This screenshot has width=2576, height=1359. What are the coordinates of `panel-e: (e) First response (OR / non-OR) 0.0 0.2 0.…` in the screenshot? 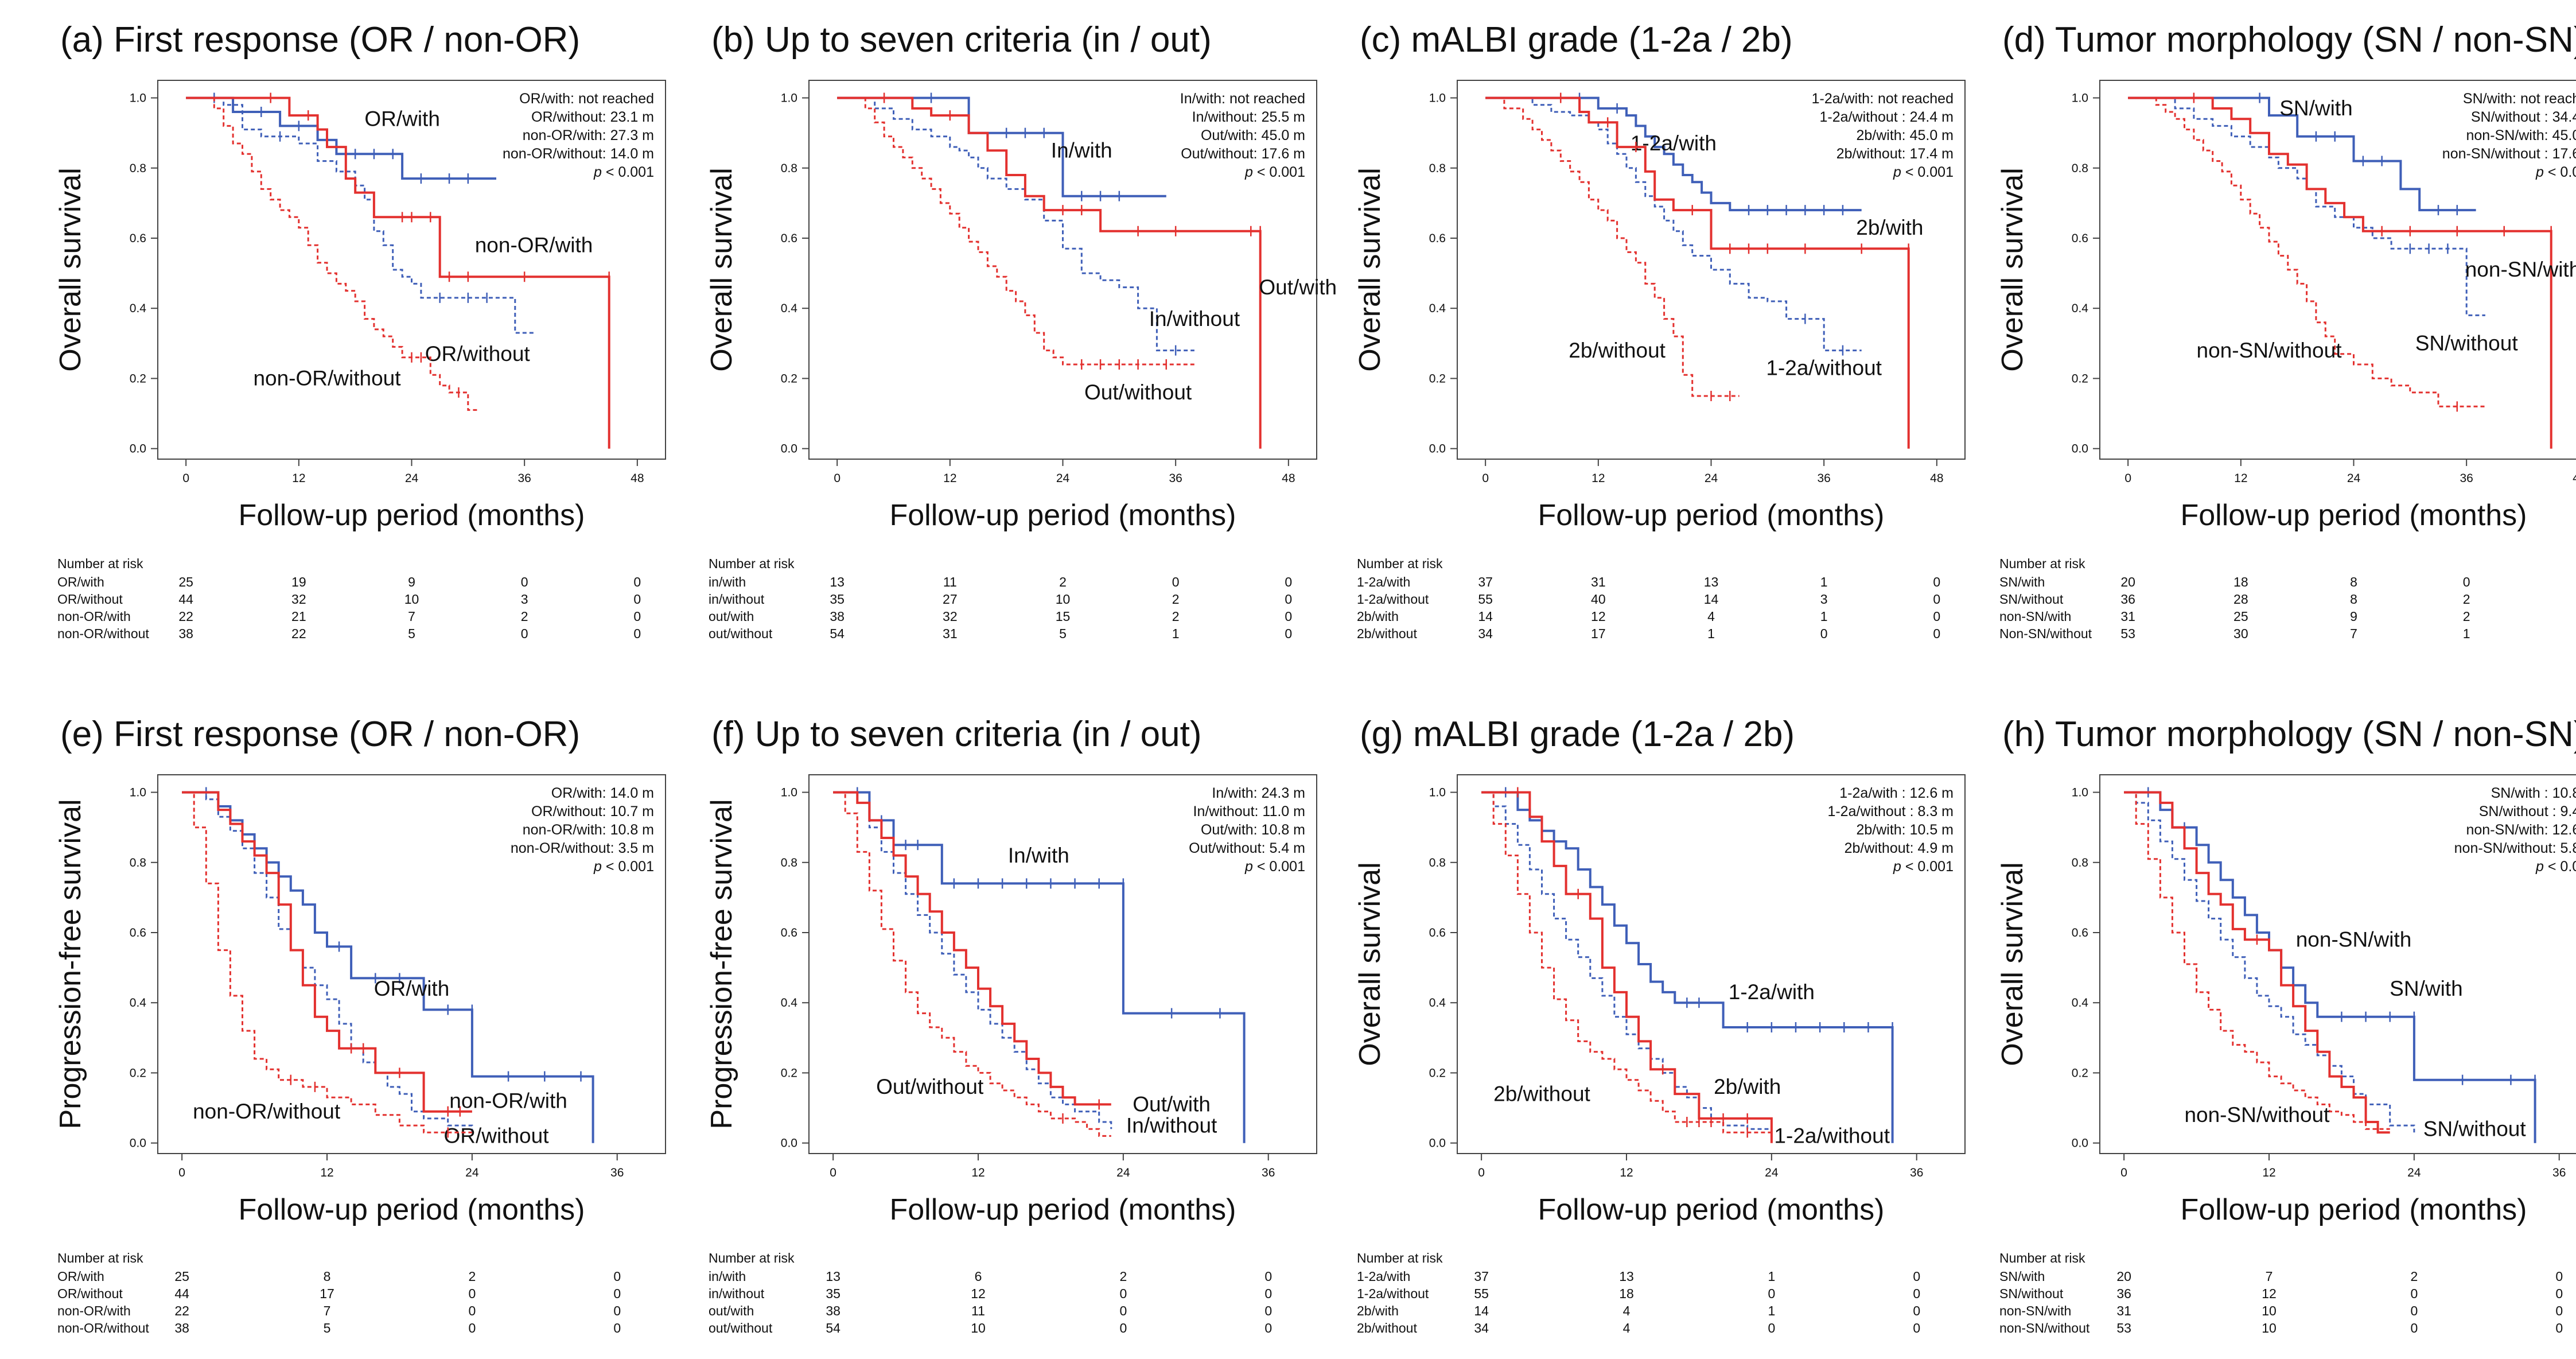 It's located at (360, 1025).